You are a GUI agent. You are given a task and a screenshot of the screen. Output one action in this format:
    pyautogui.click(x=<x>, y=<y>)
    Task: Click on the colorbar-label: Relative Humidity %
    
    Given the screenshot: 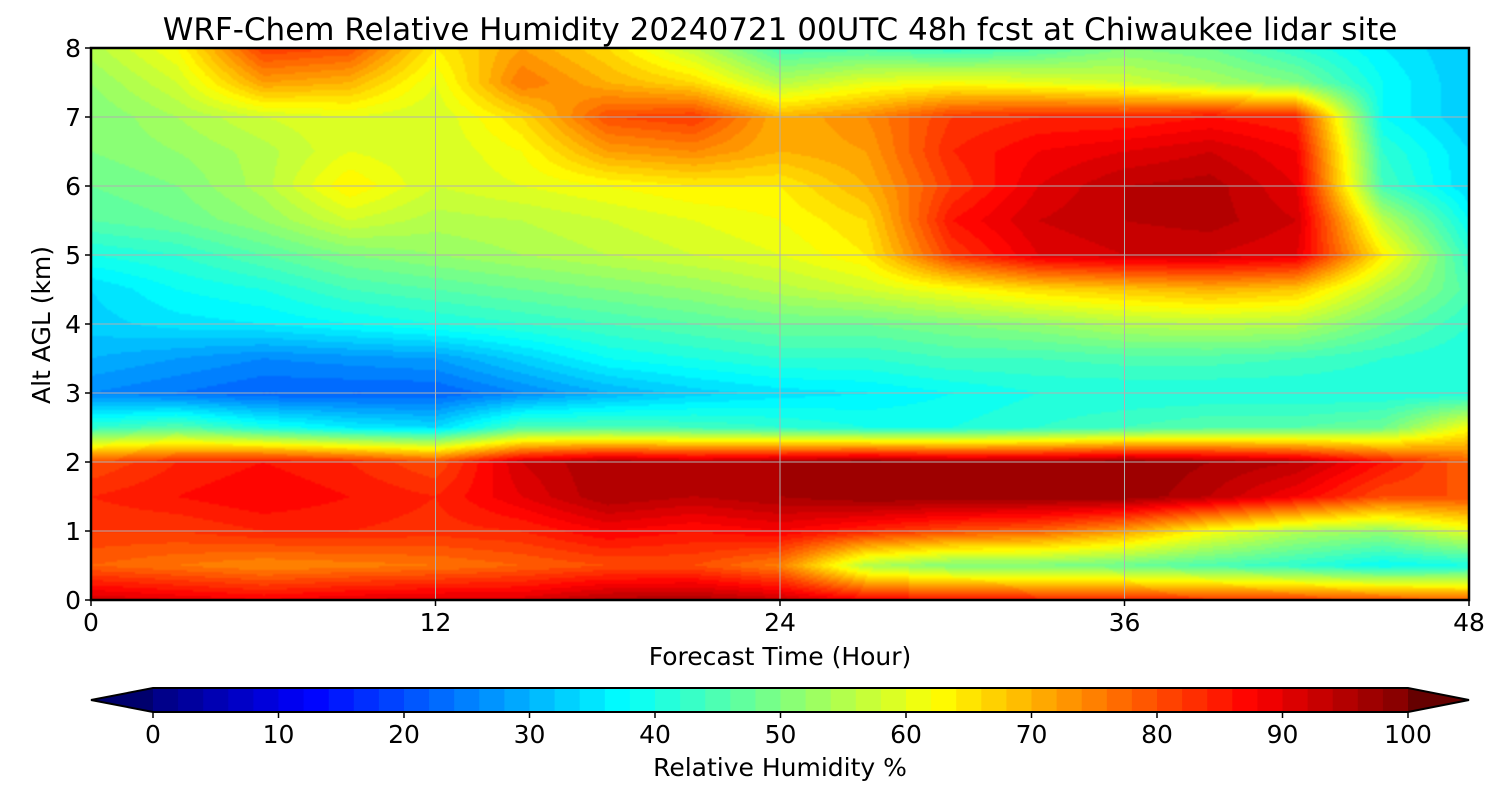 What is the action you would take?
    pyautogui.click(x=780, y=767)
    